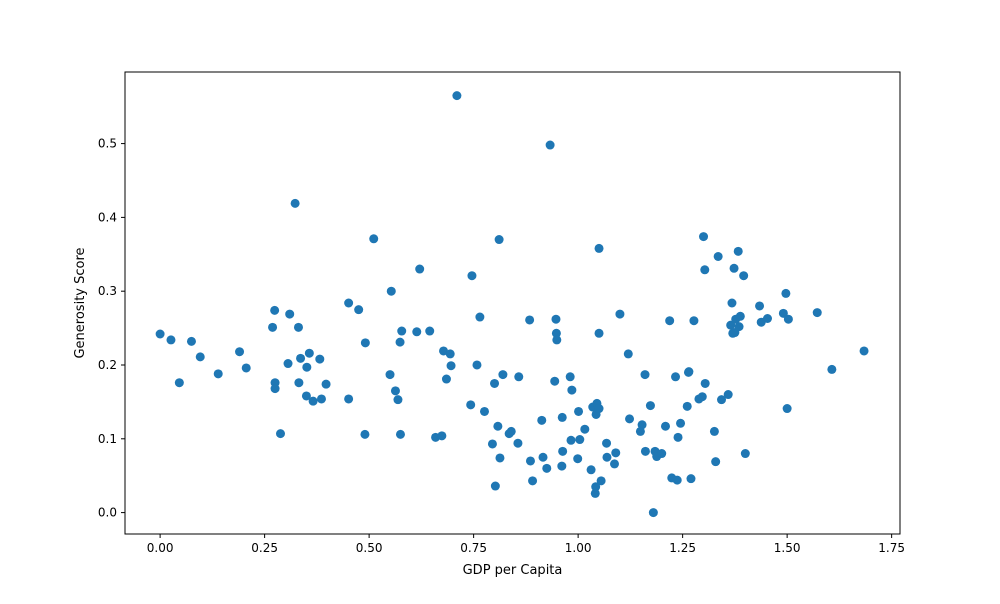 This screenshot has width=1000, height=604. I want to click on y-tick-label: 0.3, so click(107, 291).